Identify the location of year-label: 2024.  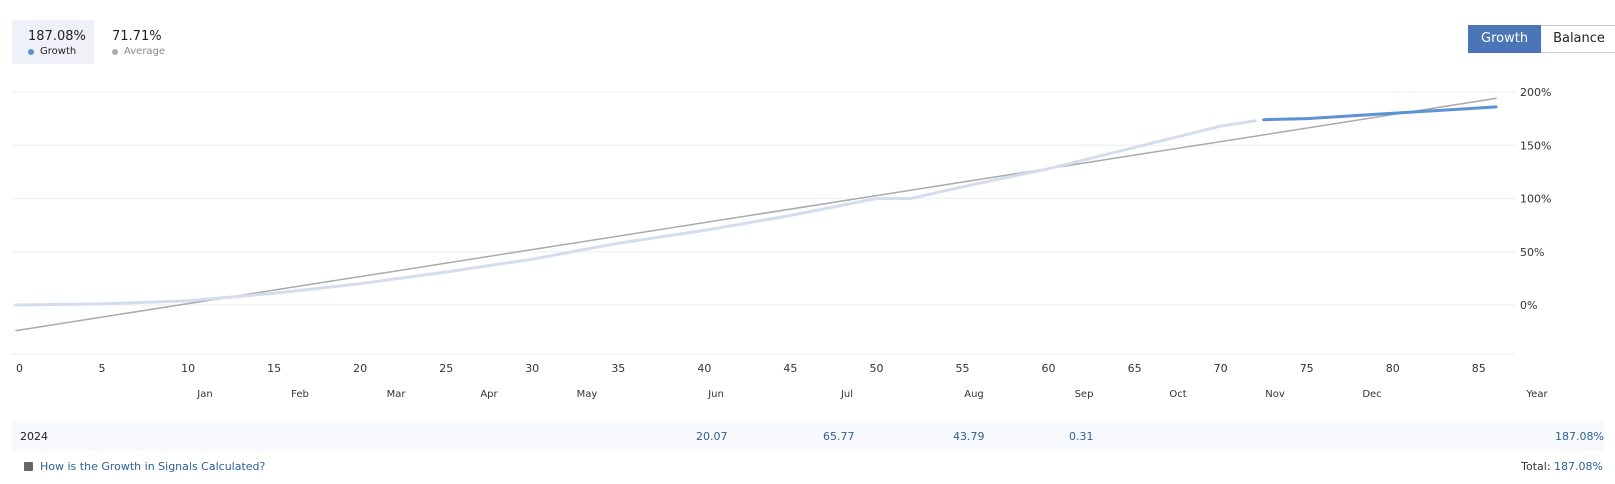
(34, 436).